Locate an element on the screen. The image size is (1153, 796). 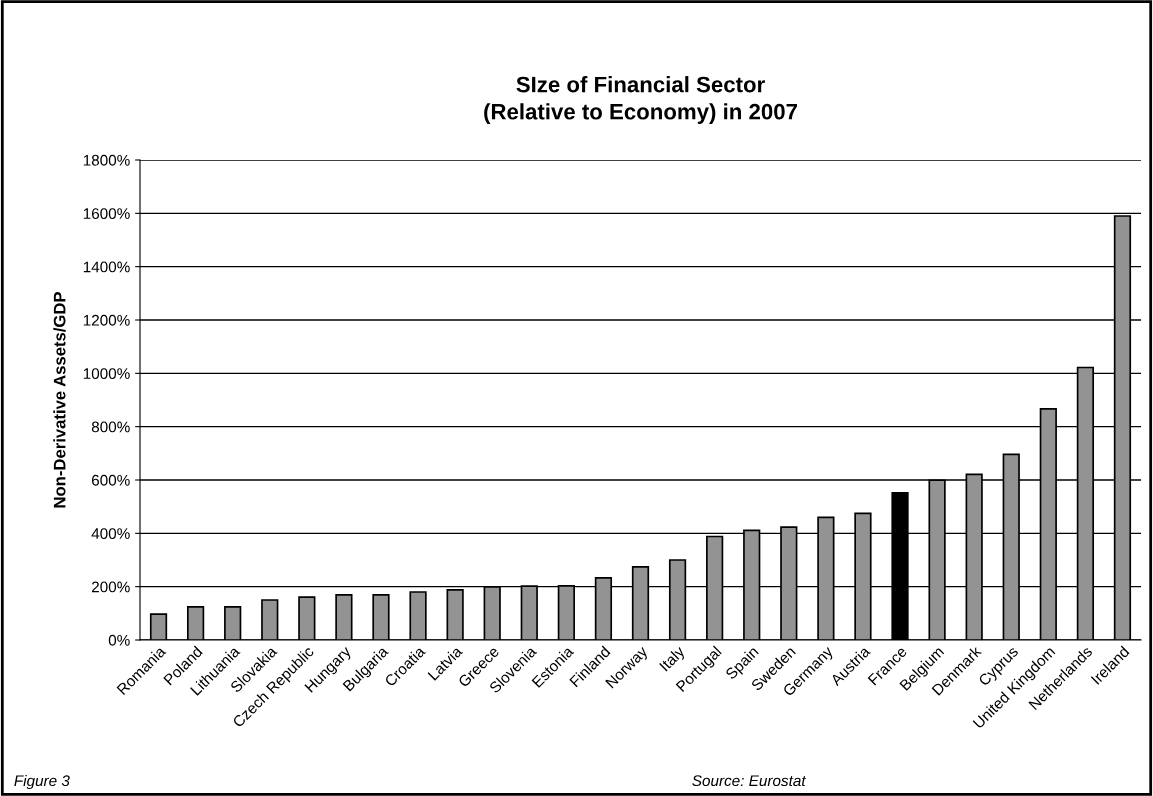
chart-title: SIze of Financial Sector (Relative to Economy) in 2007 is located at coordinates (640, 100).